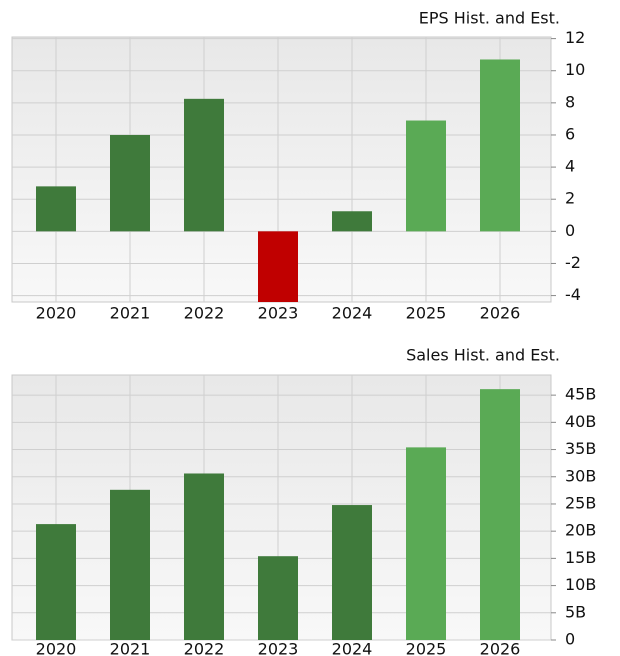  Describe the element at coordinates (580, 475) in the screenshot. I see `y-tick-label: 30B` at that location.